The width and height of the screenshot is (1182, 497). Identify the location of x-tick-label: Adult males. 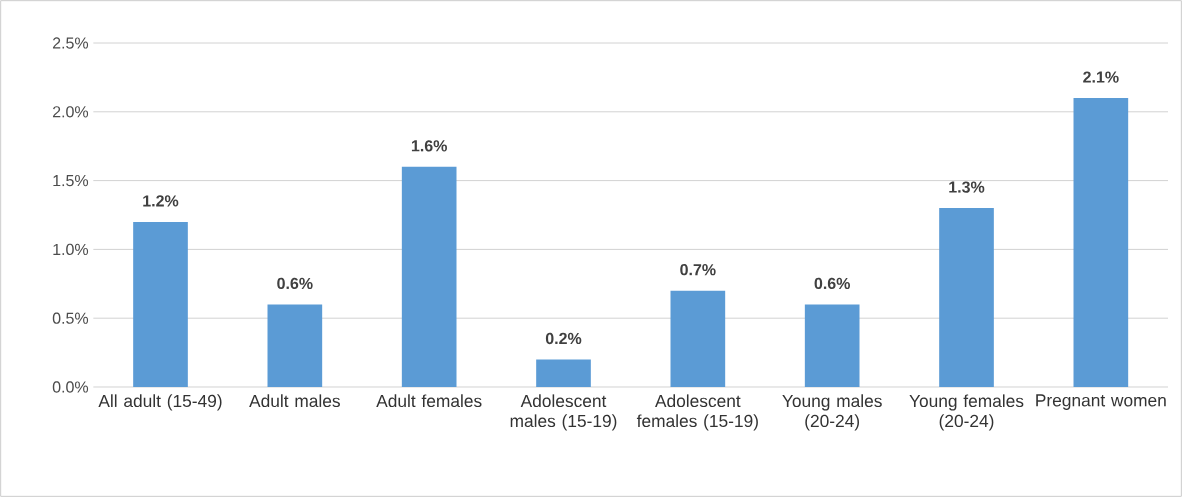
(294, 401).